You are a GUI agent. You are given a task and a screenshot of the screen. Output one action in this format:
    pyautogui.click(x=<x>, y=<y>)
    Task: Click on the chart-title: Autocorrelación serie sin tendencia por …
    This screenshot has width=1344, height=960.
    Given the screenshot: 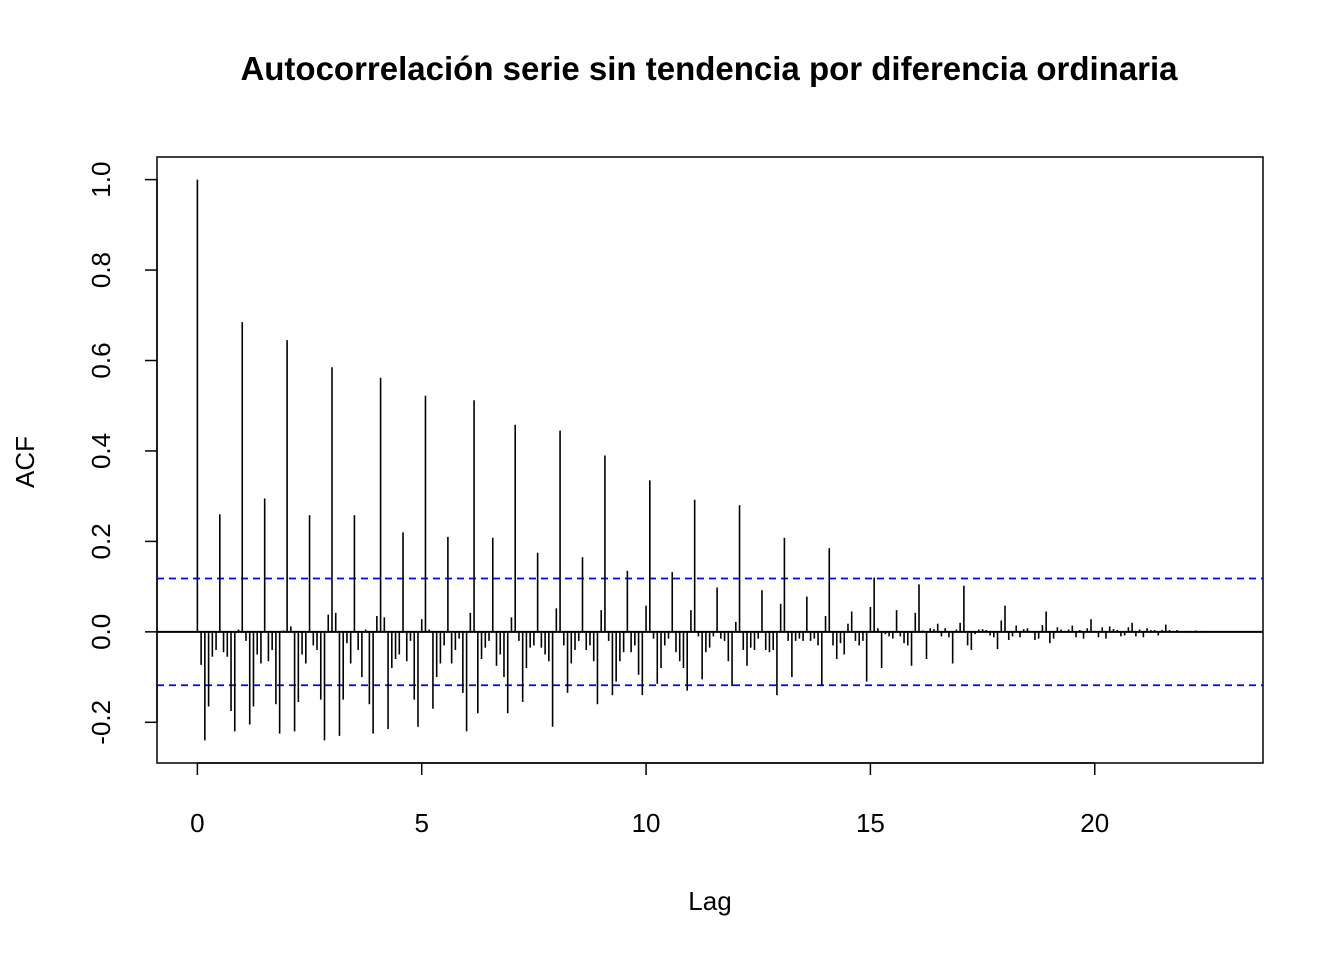 What is the action you would take?
    pyautogui.click(x=709, y=68)
    